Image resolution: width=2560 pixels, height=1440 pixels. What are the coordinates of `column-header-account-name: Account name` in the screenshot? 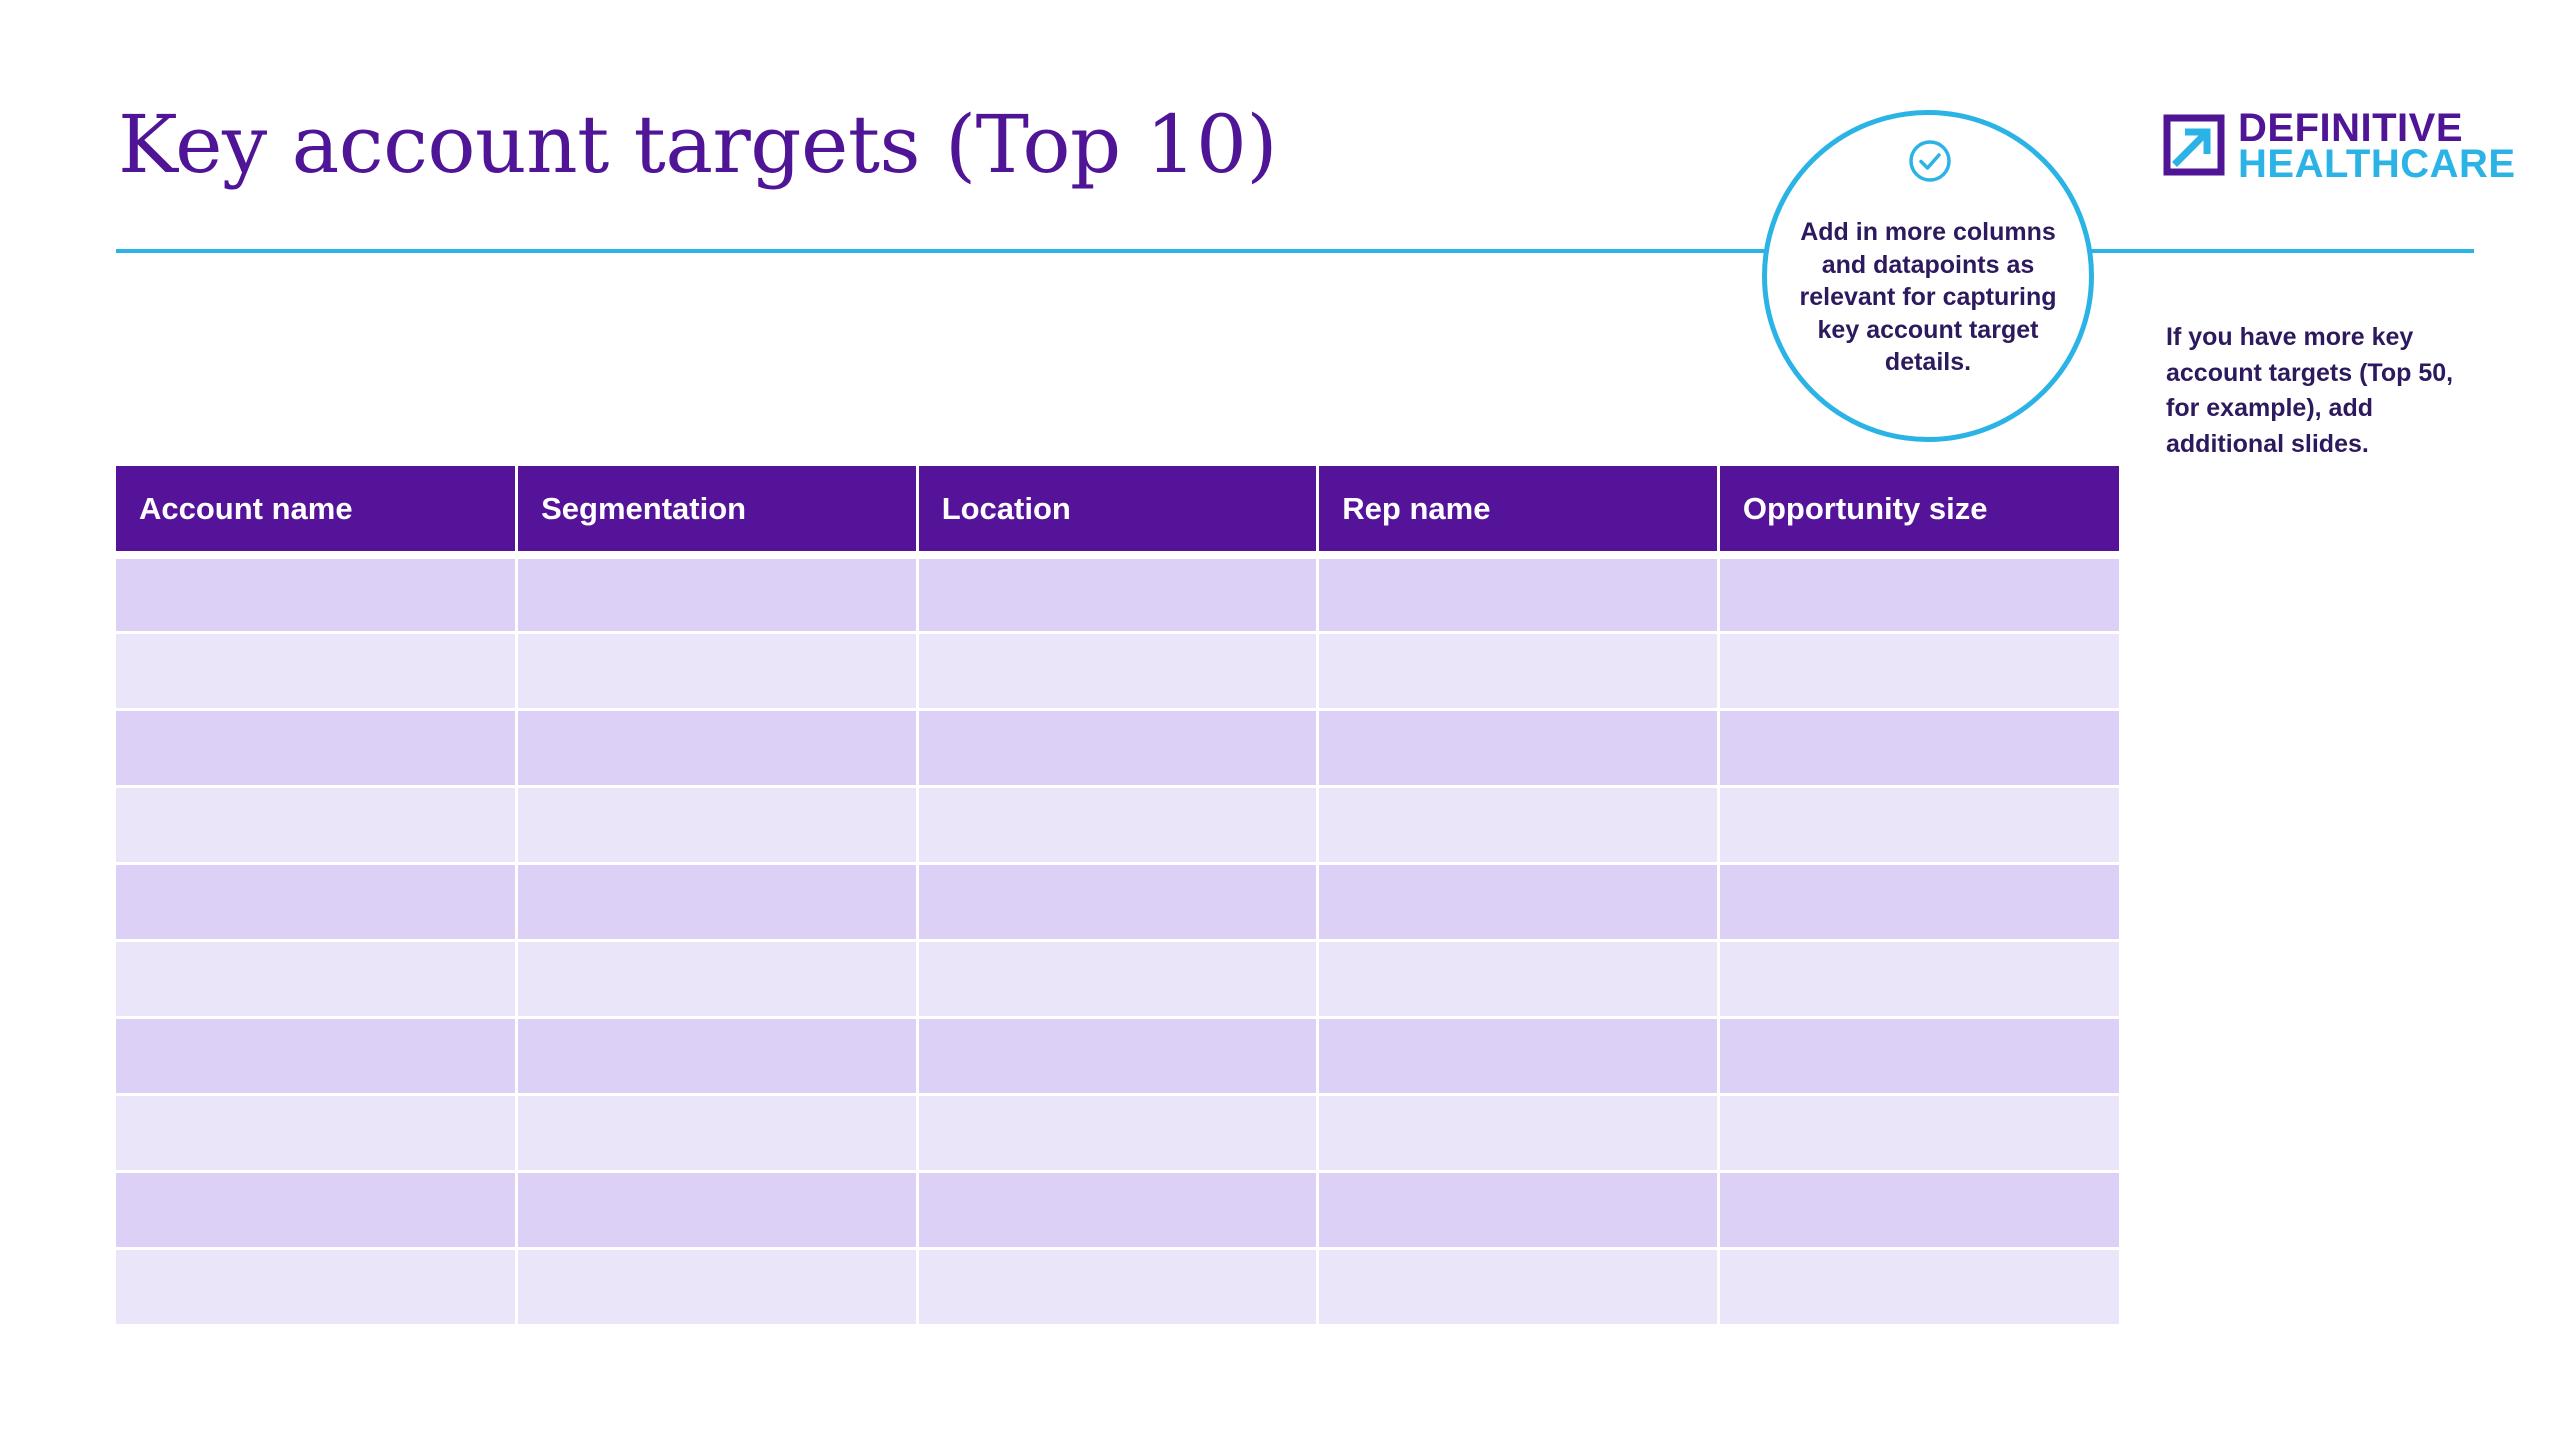 It's located at (316, 512).